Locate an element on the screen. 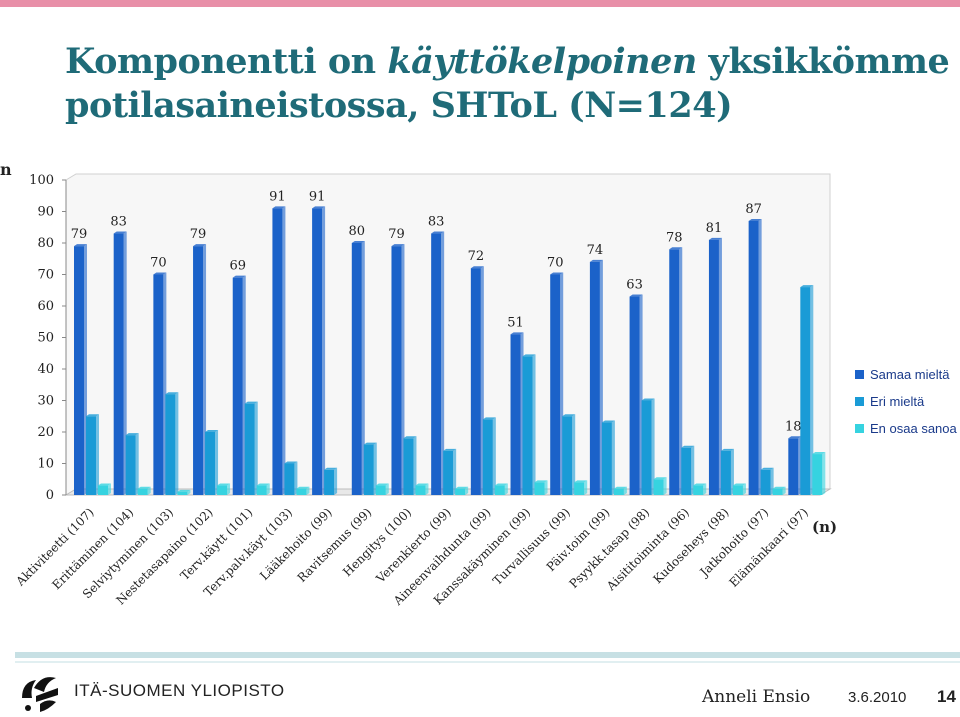 This screenshot has height=717, width=960. y-tick-label: 10 is located at coordinates (45, 464).